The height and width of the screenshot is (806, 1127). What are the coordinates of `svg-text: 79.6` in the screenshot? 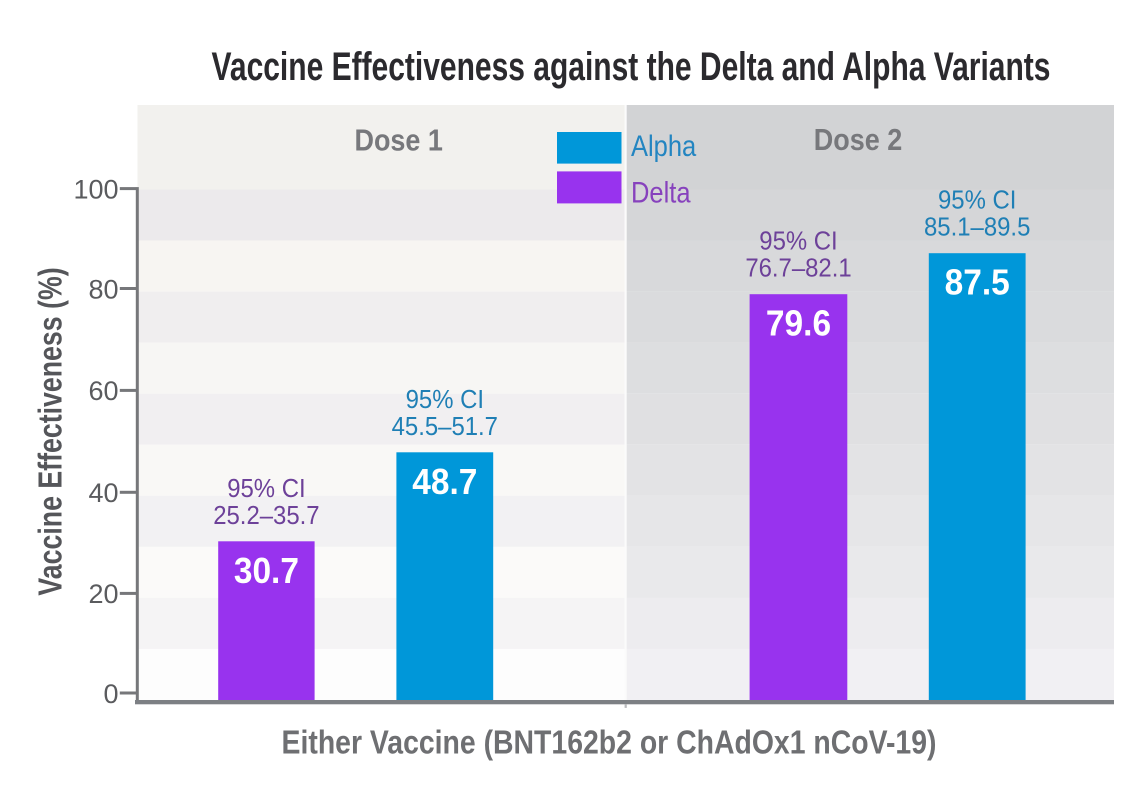 It's located at (798, 324).